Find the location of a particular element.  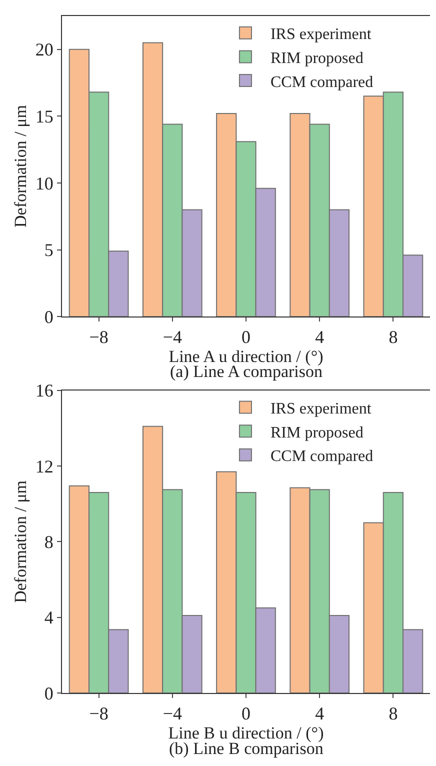

y-tick-label: 10 is located at coordinates (44, 183).